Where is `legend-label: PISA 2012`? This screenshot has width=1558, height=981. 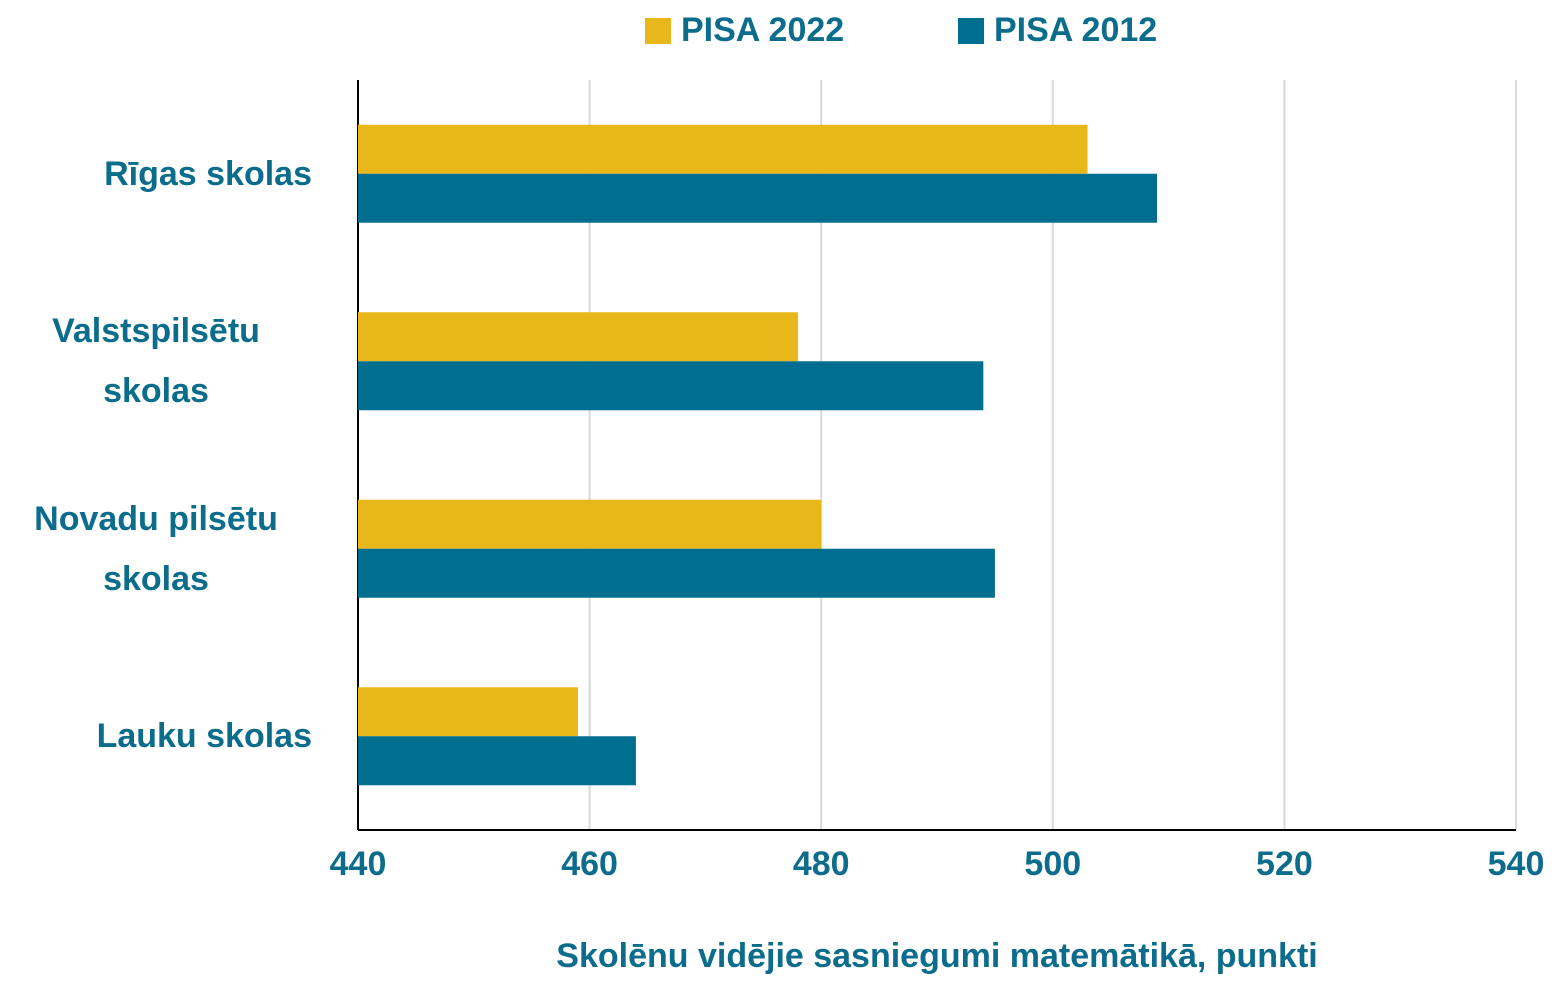
legend-label: PISA 2012 is located at coordinates (1075, 30).